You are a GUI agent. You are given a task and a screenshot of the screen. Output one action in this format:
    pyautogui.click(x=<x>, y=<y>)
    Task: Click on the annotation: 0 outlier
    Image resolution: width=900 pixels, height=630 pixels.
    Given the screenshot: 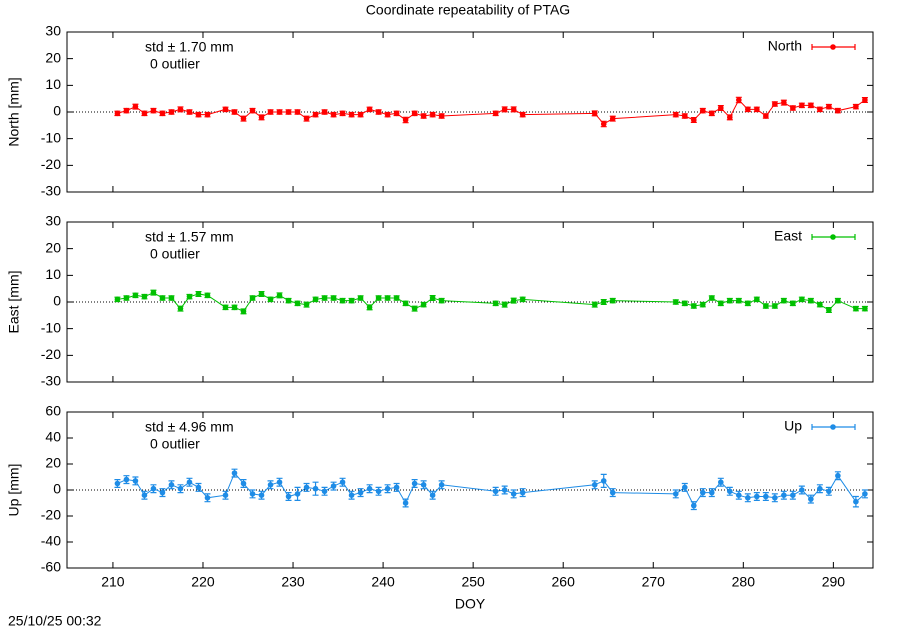 What is the action you would take?
    pyautogui.click(x=175, y=254)
    